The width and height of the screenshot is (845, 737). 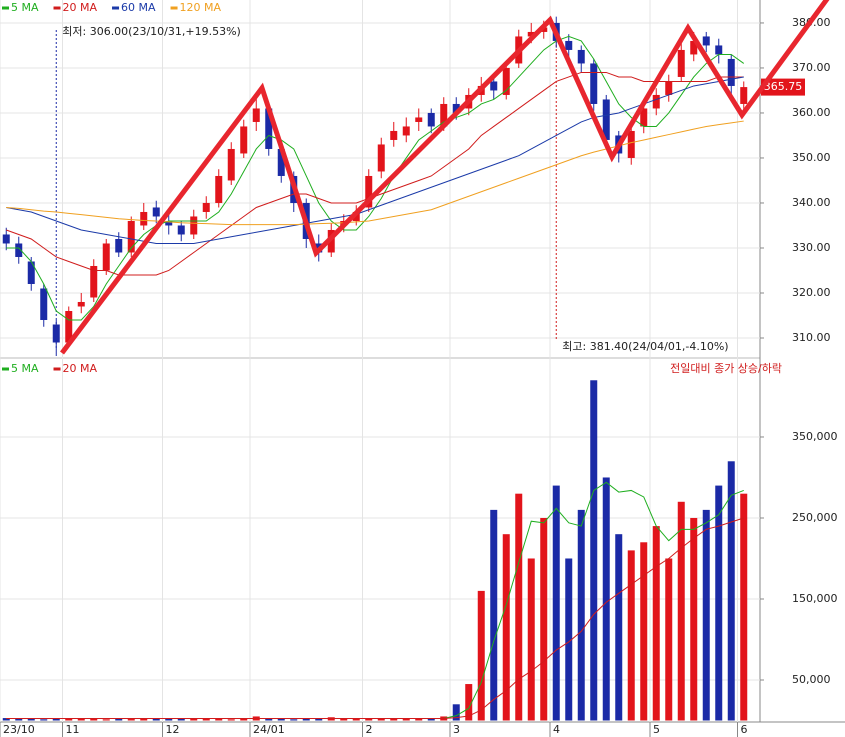 I want to click on legend-label: 20 MA, so click(x=80, y=368).